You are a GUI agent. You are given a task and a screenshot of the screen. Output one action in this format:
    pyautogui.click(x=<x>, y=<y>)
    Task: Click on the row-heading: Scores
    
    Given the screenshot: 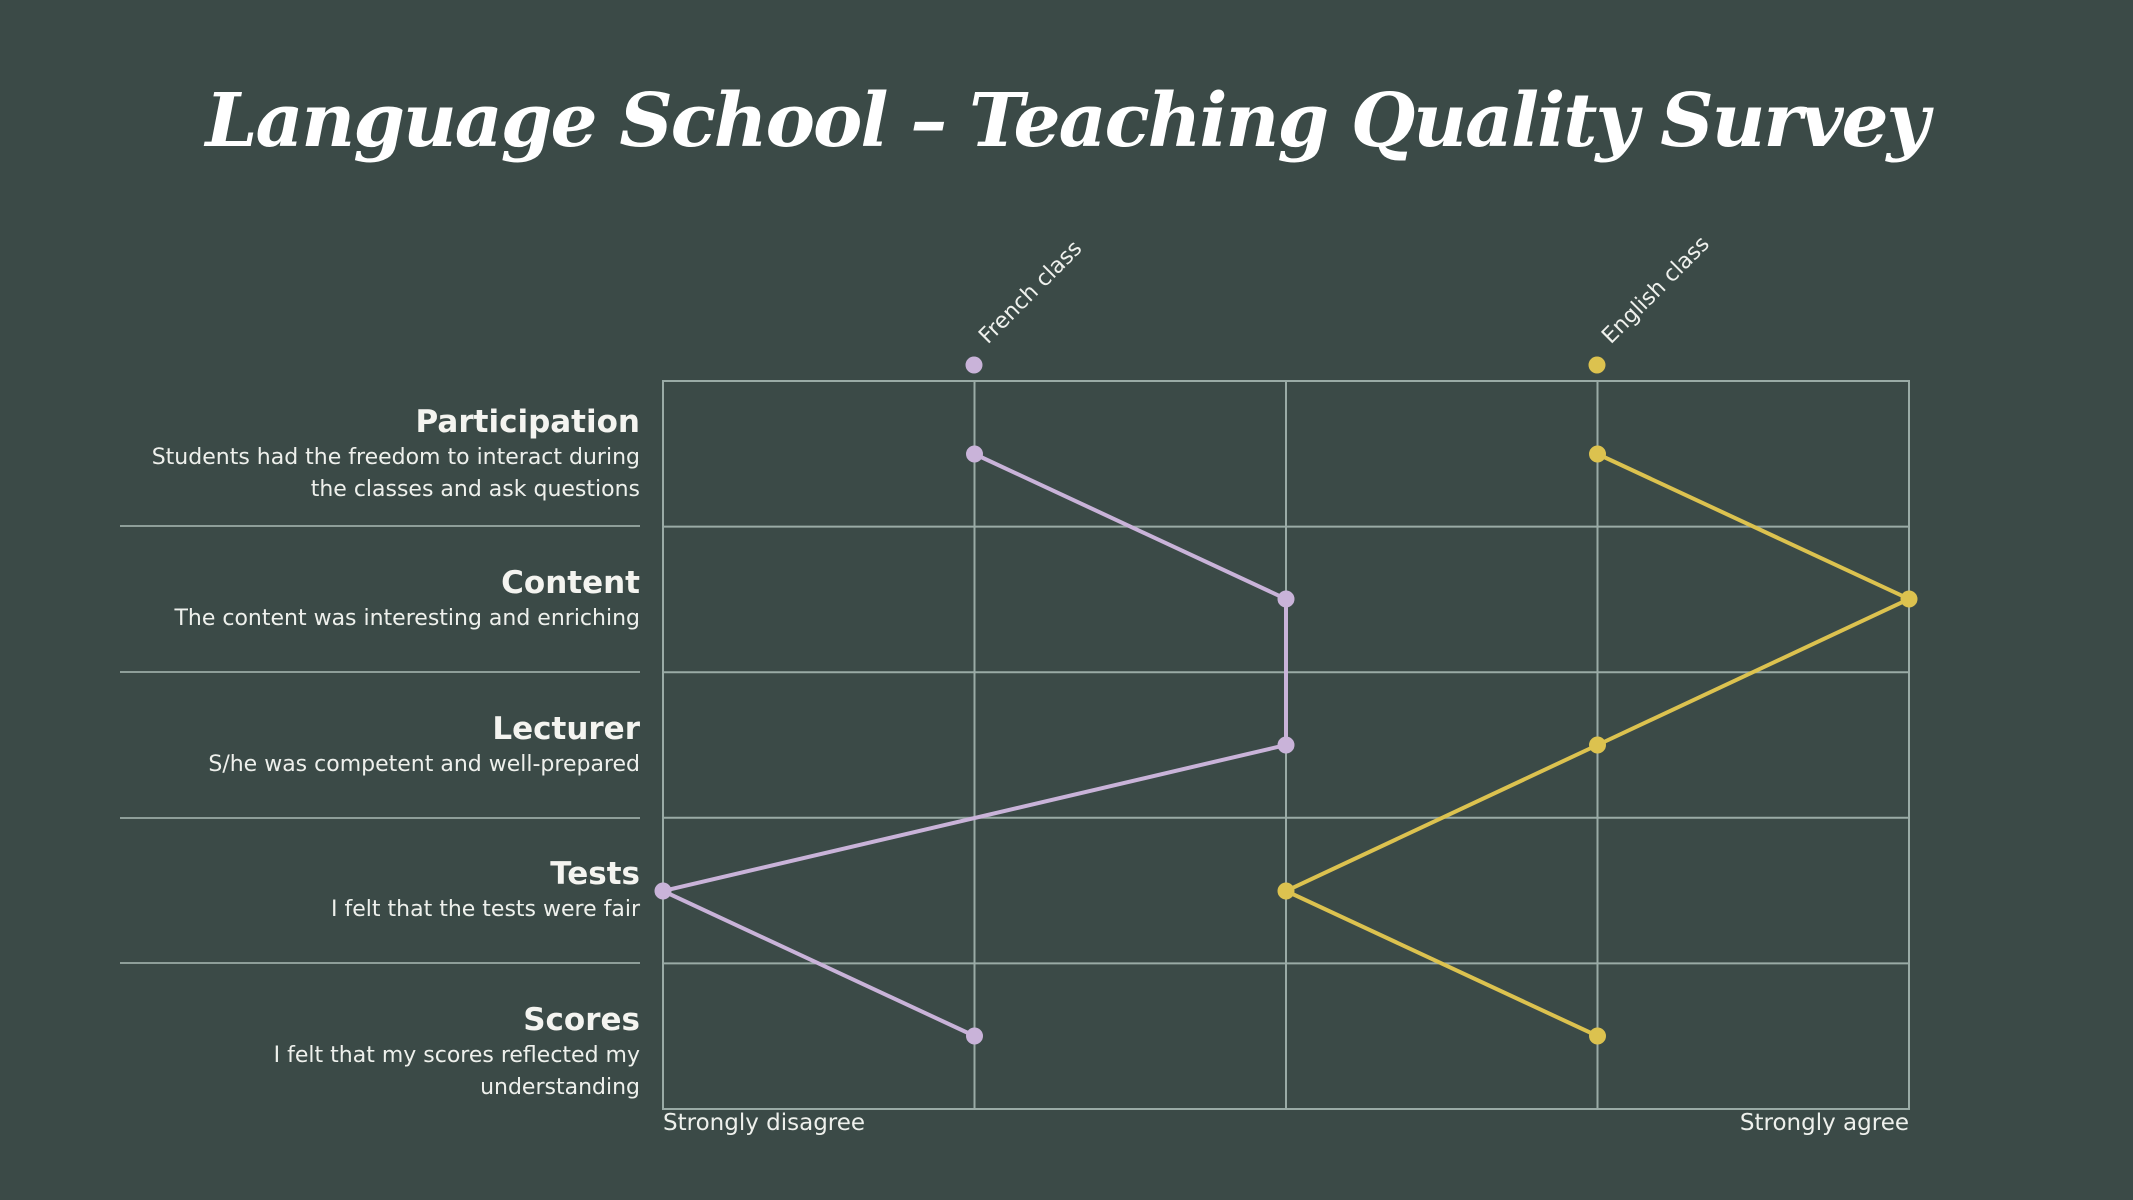 What is the action you would take?
    pyautogui.click(x=581, y=1020)
    